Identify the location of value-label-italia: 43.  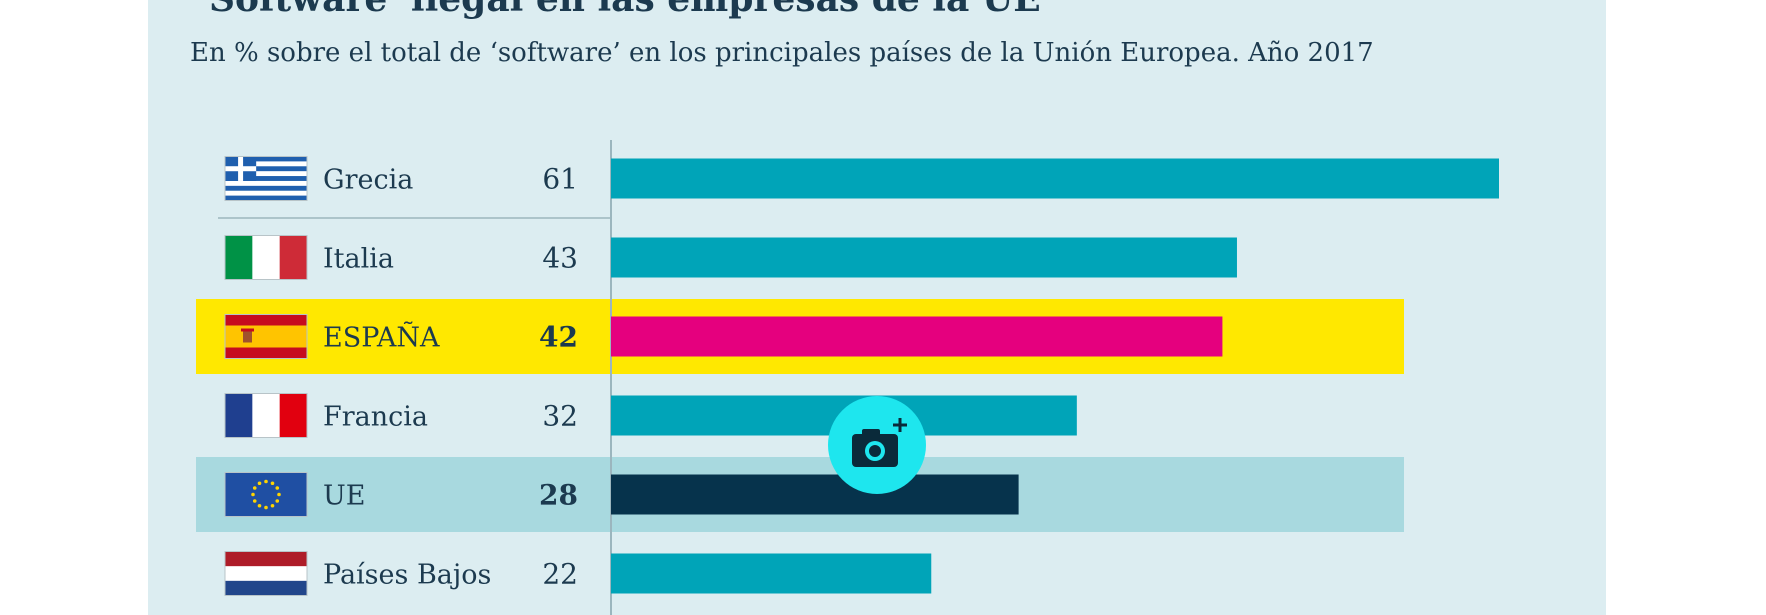
(560, 258).